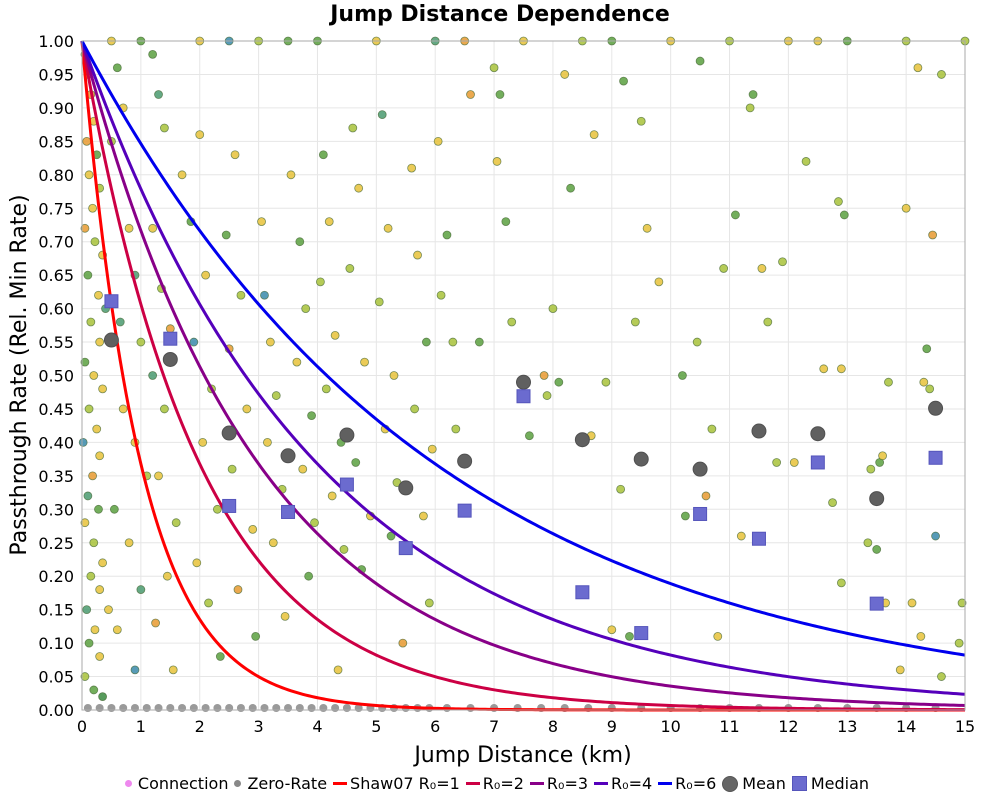  I want to click on legend-item: Mean, so click(754, 783).